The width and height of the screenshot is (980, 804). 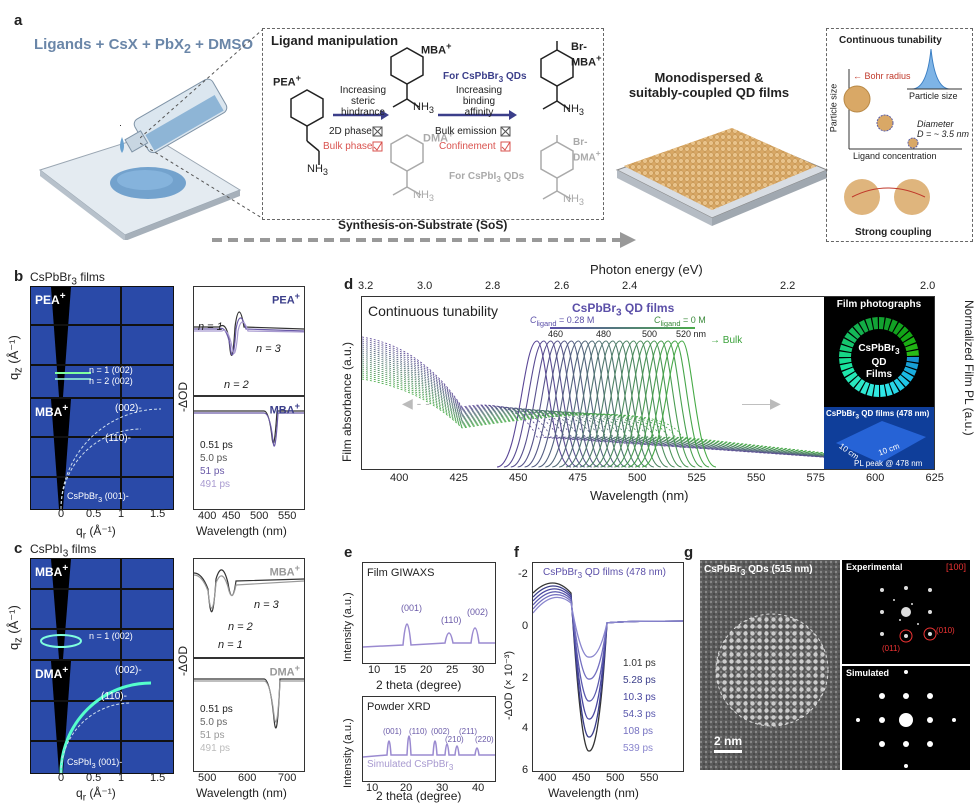 I want to click on legend-b: 0.51 ps 5.0 ps 51 ps 491 ps, so click(x=216, y=465).